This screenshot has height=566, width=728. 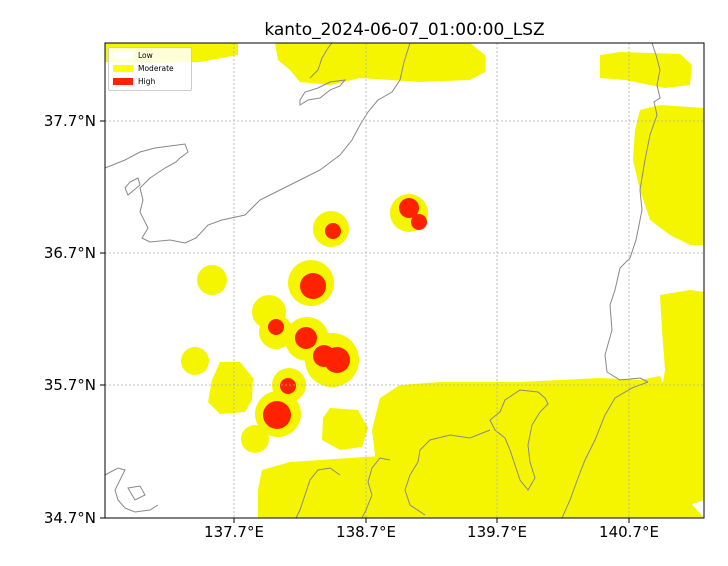 I want to click on legend-label-low: Low, so click(x=145, y=55).